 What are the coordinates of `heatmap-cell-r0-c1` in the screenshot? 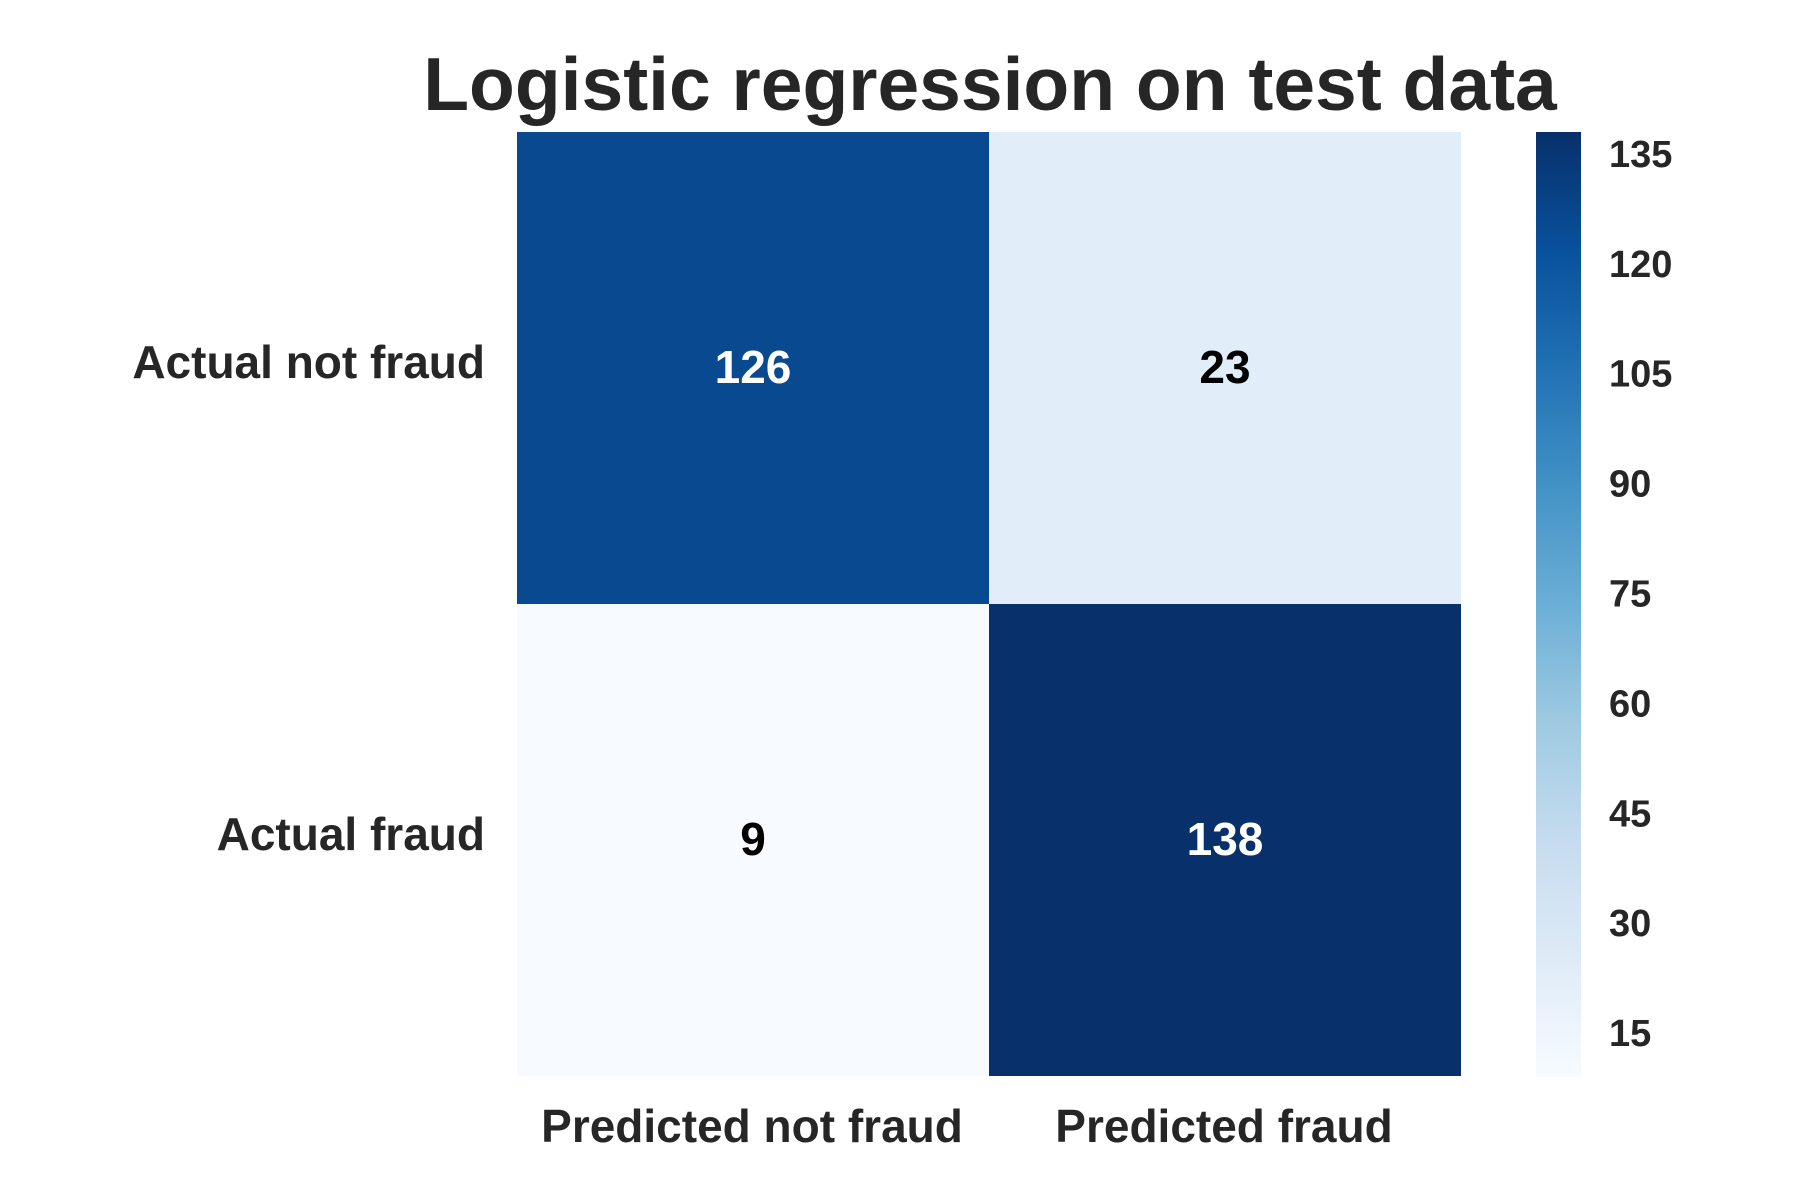 It's located at (1225, 368).